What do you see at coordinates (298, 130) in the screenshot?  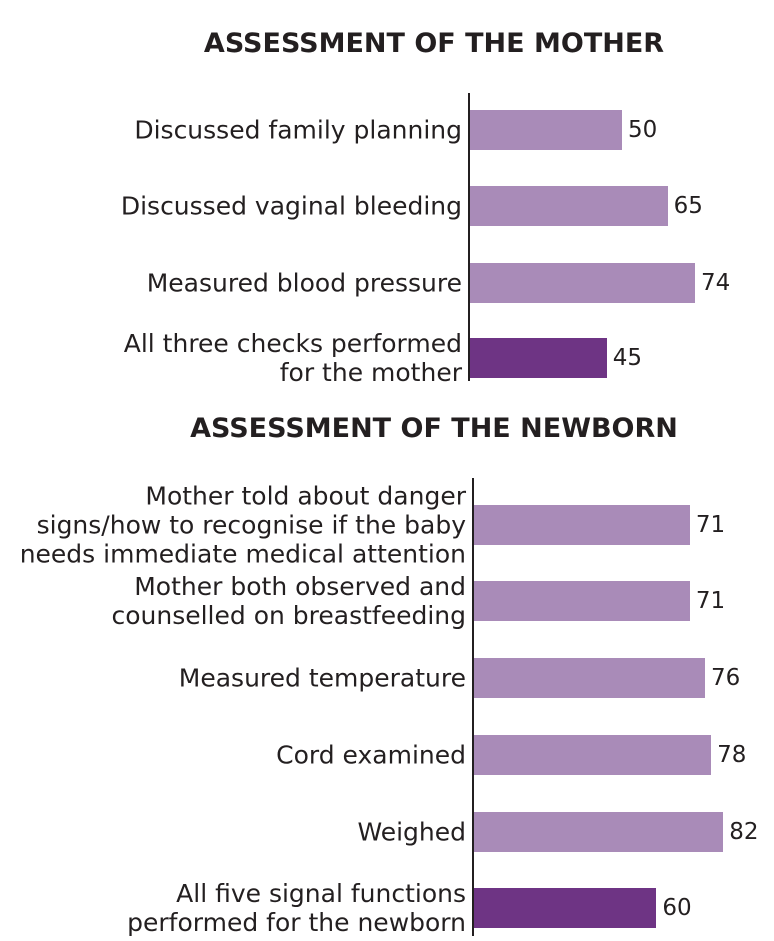 I see `category-label: Discussed family planning` at bounding box center [298, 130].